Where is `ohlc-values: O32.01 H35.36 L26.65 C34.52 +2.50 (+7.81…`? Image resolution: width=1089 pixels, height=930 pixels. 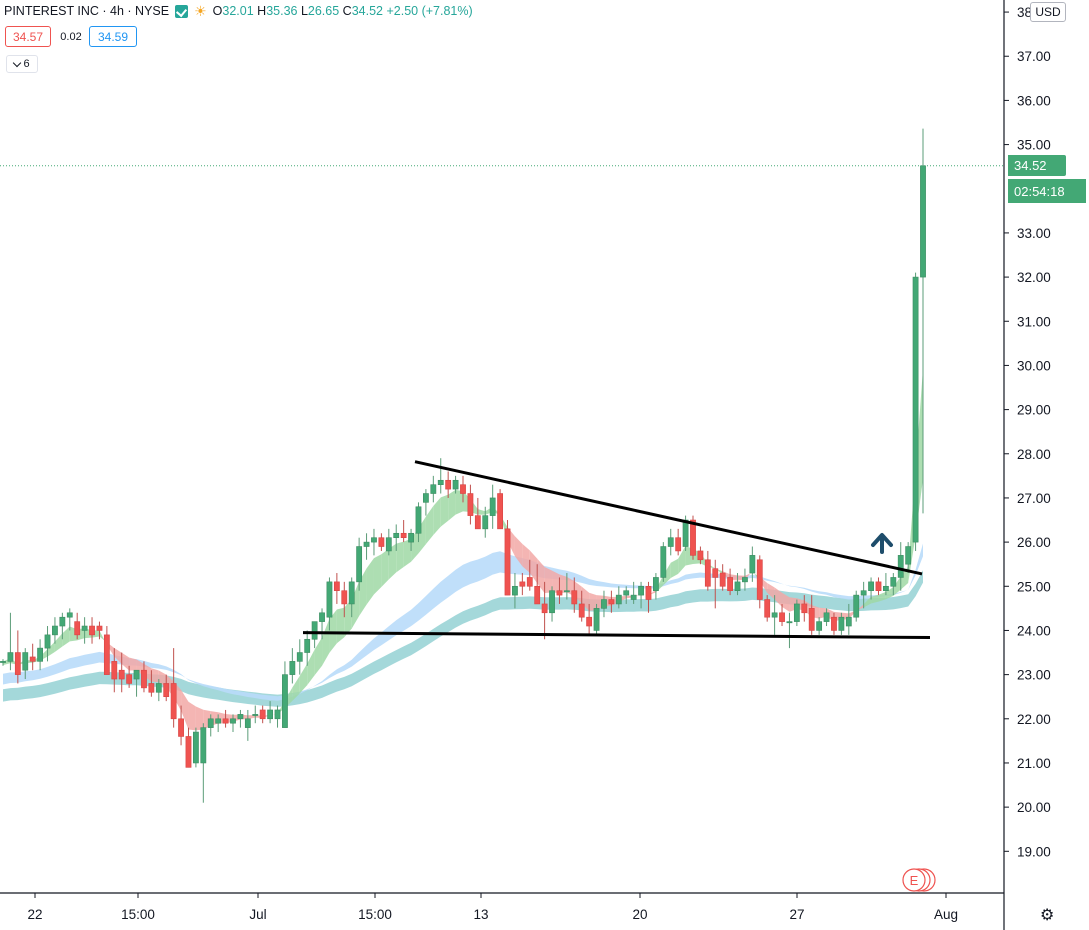
ohlc-values: O32.01 H35.36 L26.65 C34.52 +2.50 (+7.81… is located at coordinates (342, 11).